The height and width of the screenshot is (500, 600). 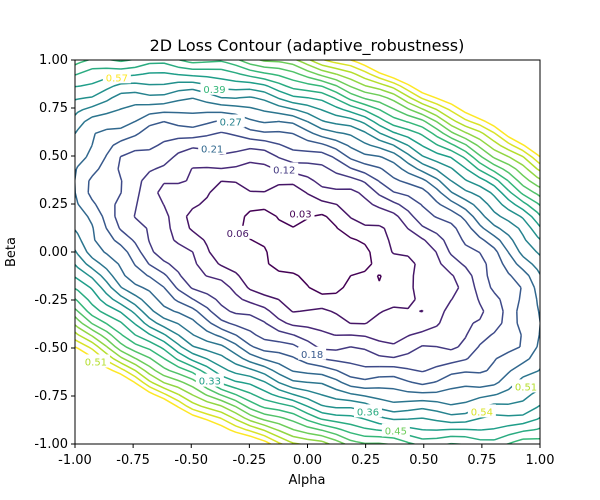 I want to click on contour-label: 0.18, so click(x=312, y=355).